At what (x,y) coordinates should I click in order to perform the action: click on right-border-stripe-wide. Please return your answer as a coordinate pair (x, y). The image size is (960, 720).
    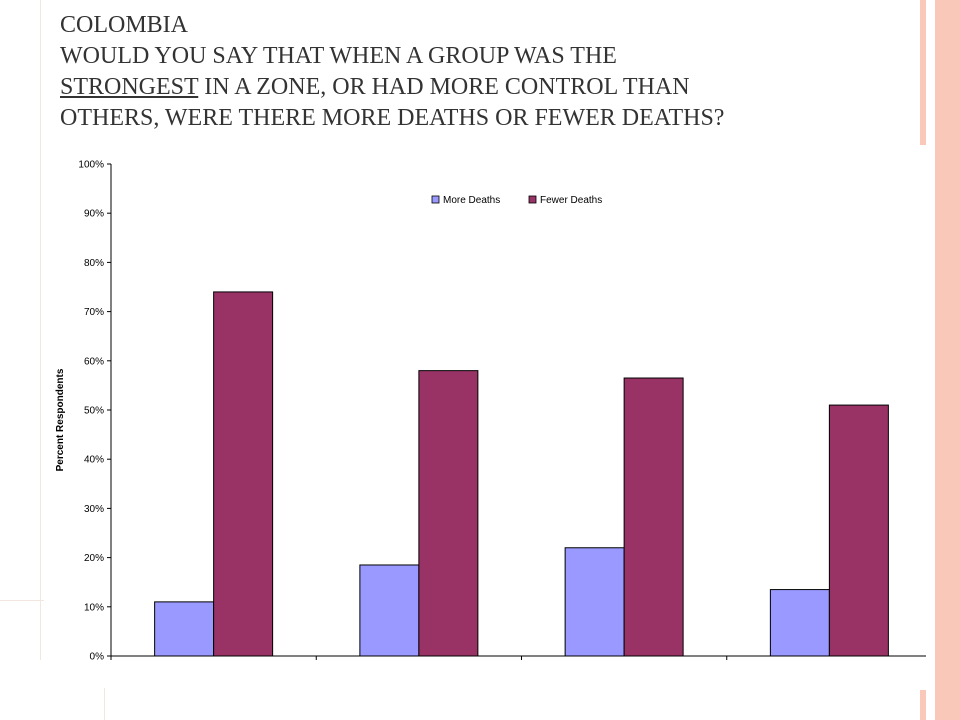
    Looking at the image, I should click on (947, 360).